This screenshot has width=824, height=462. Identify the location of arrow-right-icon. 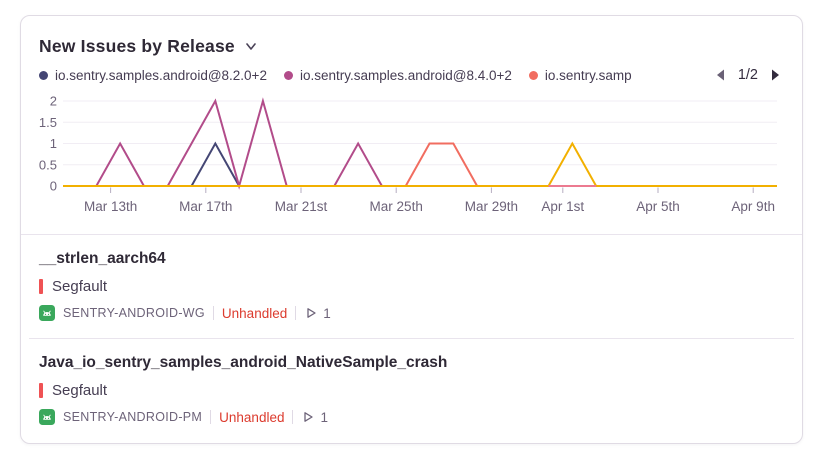
(776, 75).